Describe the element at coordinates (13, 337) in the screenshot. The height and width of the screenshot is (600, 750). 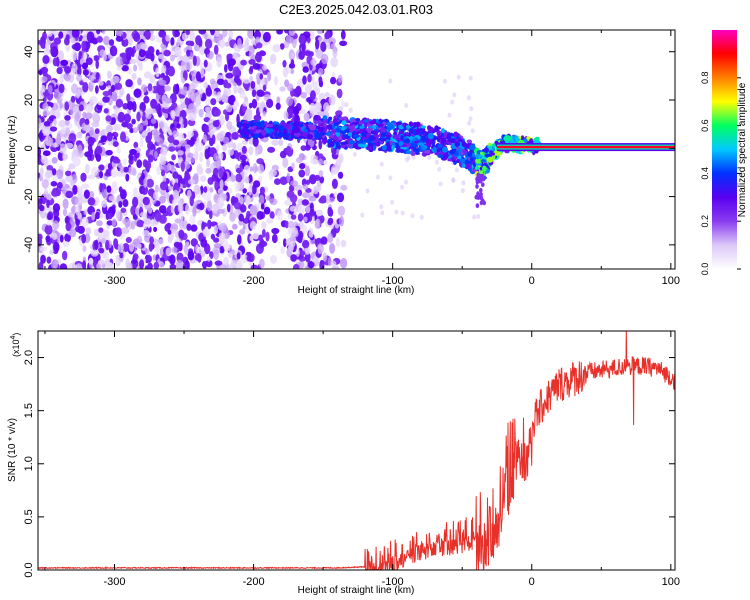
I see `snr-y-scale-exp: 4` at that location.